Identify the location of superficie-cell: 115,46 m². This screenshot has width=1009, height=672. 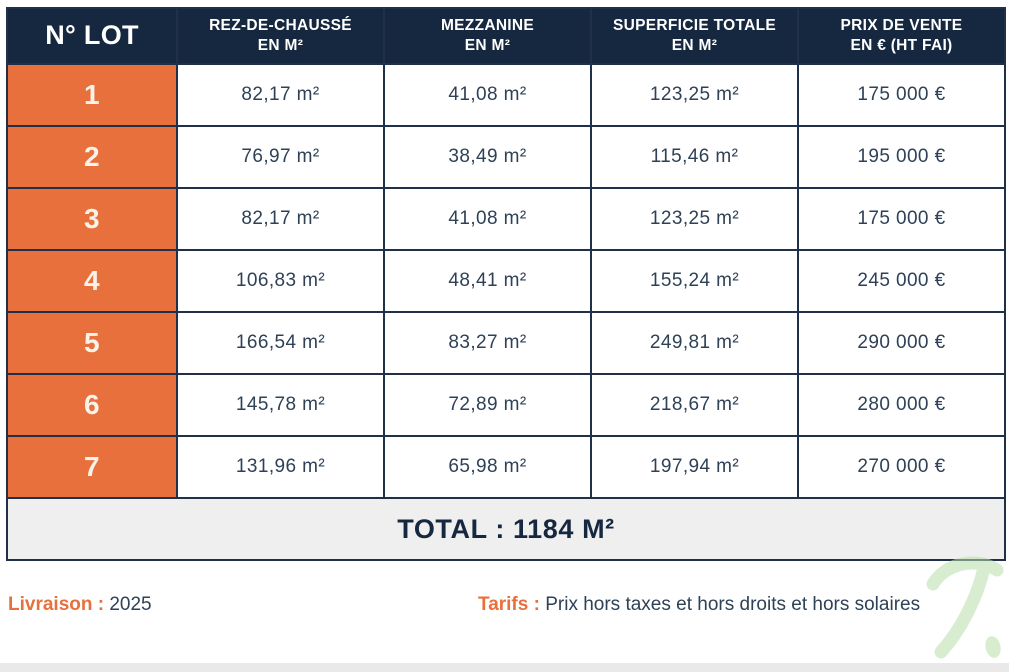
(694, 157).